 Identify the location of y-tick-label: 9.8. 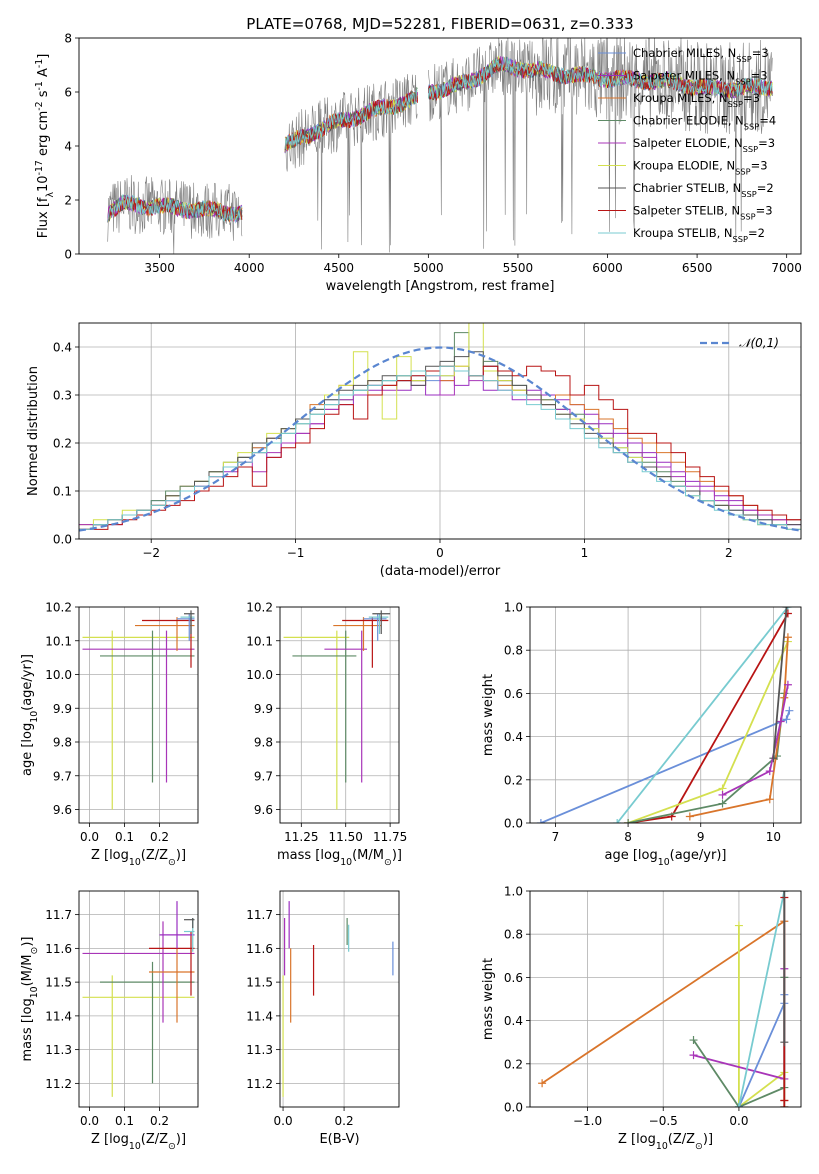
(62, 743).